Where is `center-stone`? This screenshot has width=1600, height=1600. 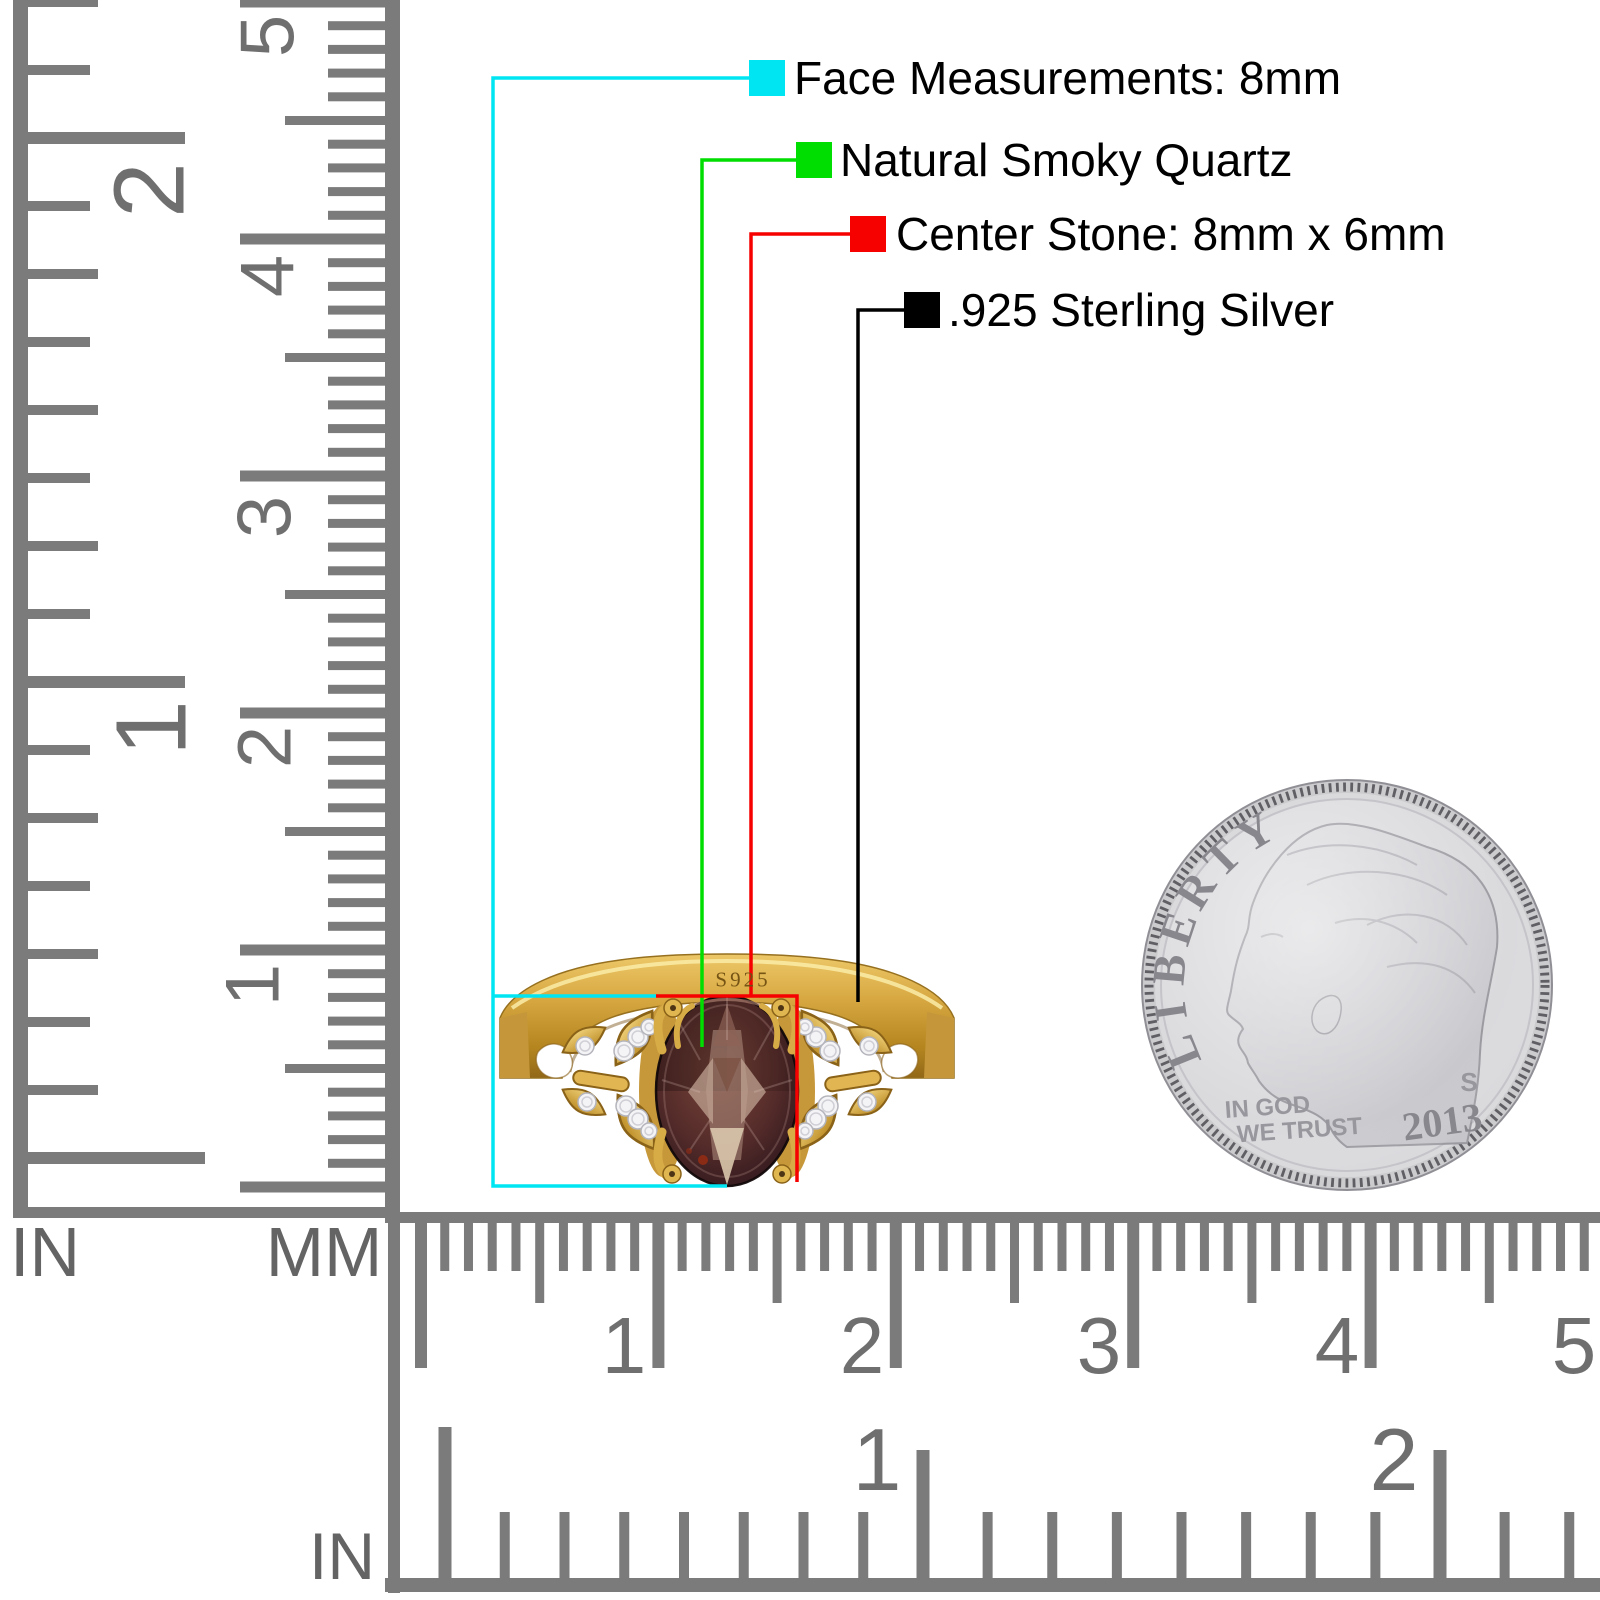
center-stone is located at coordinates (727, 1091).